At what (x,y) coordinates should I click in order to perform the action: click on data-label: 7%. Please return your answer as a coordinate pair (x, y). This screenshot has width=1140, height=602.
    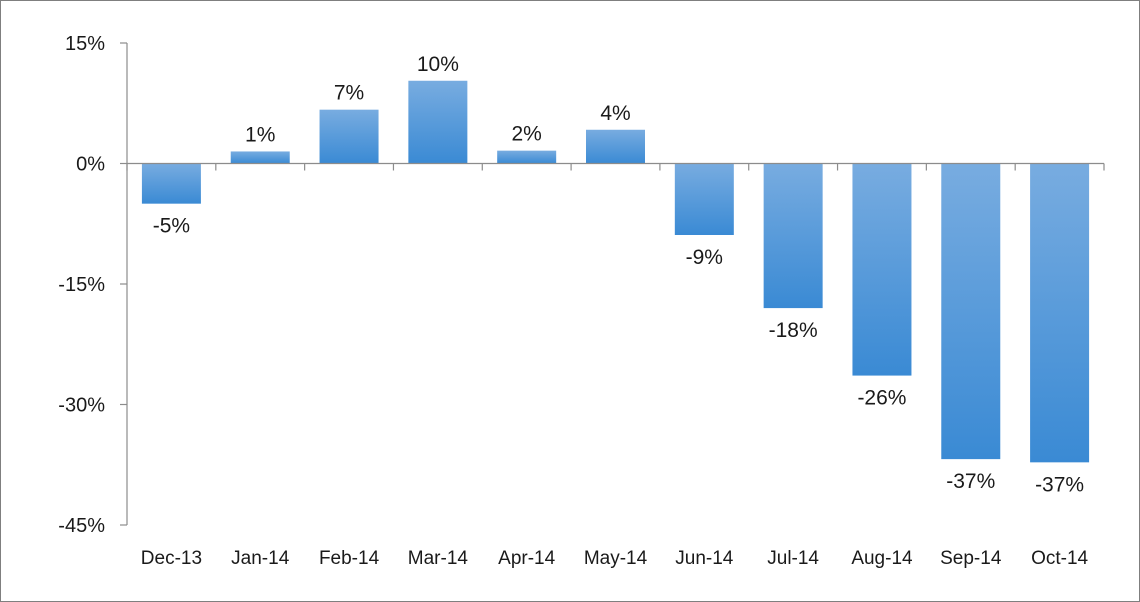
    Looking at the image, I should click on (349, 93).